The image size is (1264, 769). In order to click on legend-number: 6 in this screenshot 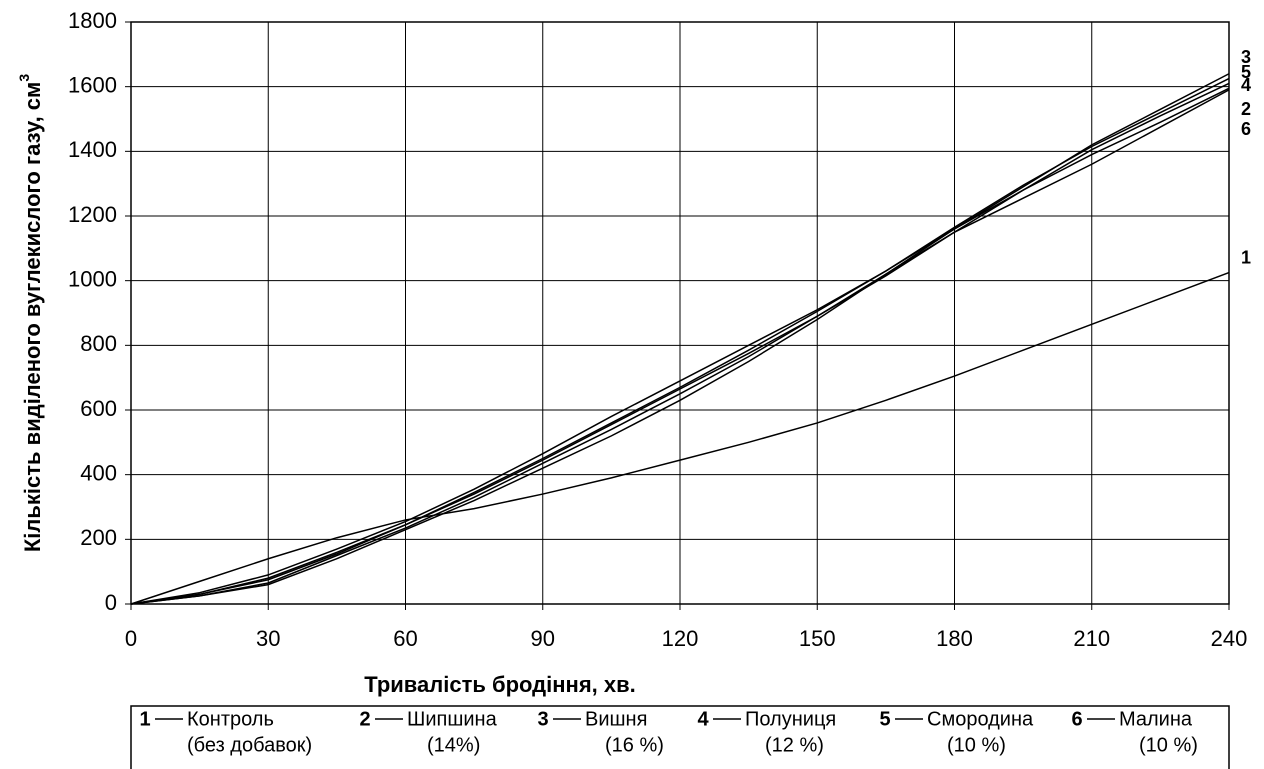, I will do `click(1076, 719)`.